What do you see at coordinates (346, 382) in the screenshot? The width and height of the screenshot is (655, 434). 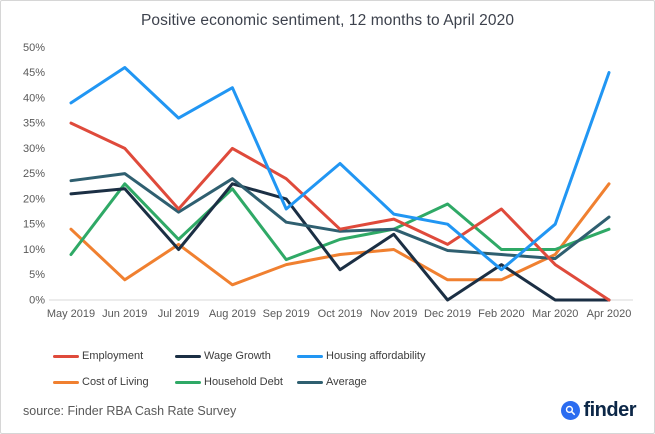 I see `legend-label-average: Average` at bounding box center [346, 382].